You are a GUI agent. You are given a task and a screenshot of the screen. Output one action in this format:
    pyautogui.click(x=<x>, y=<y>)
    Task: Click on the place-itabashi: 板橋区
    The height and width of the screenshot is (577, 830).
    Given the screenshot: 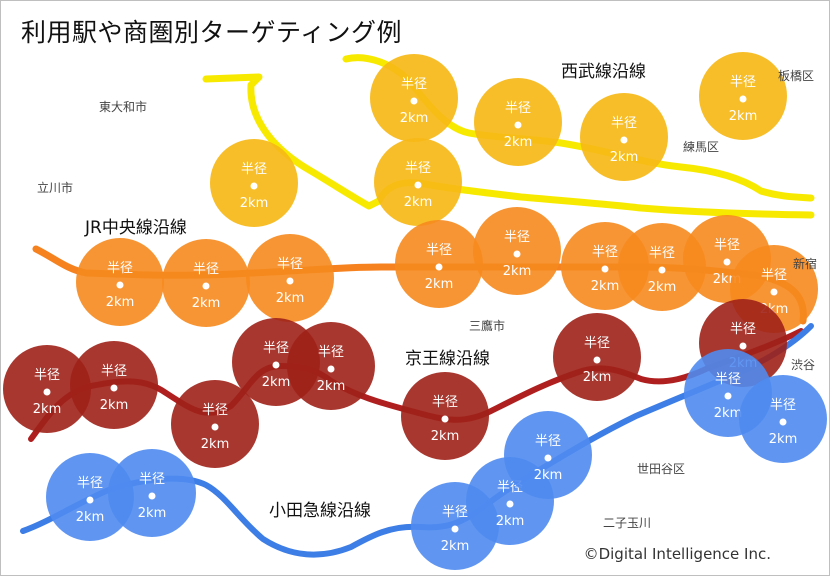 What is the action you would take?
    pyautogui.click(x=796, y=76)
    